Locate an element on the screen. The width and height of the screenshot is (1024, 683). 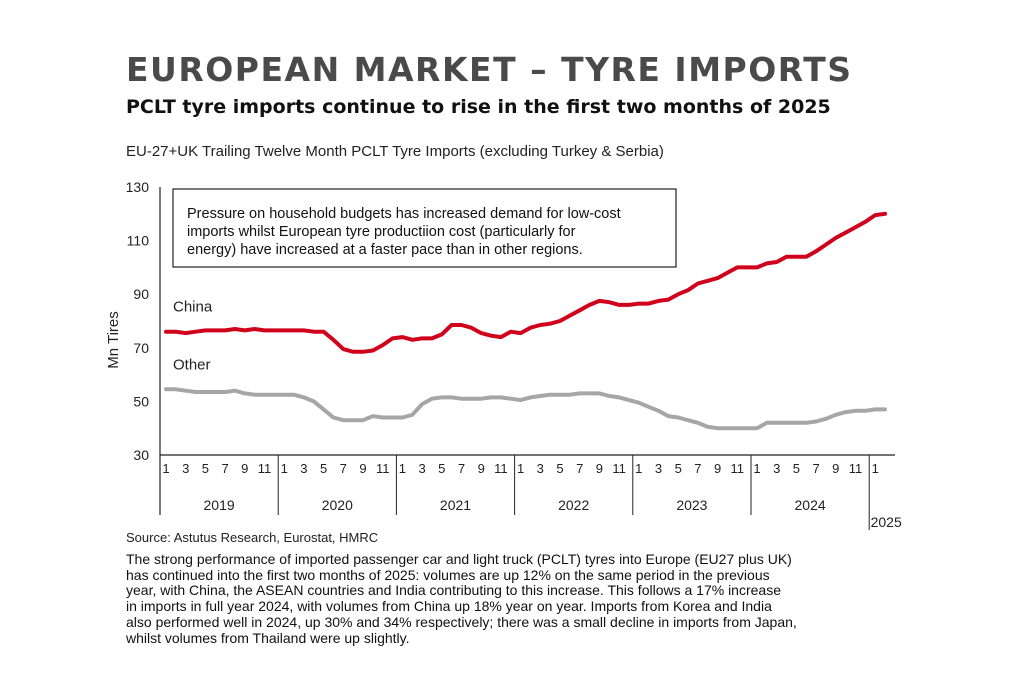
series-line-other is located at coordinates (525, 409).